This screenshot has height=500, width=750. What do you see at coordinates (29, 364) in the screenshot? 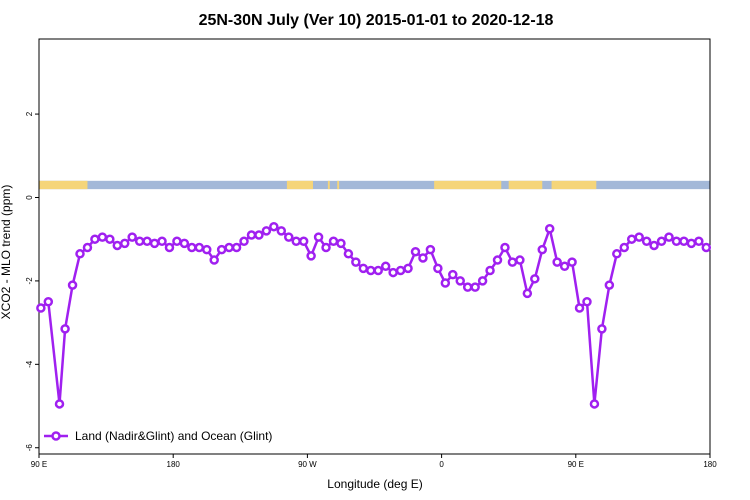
I see `y-tick-label: -4` at bounding box center [29, 364].